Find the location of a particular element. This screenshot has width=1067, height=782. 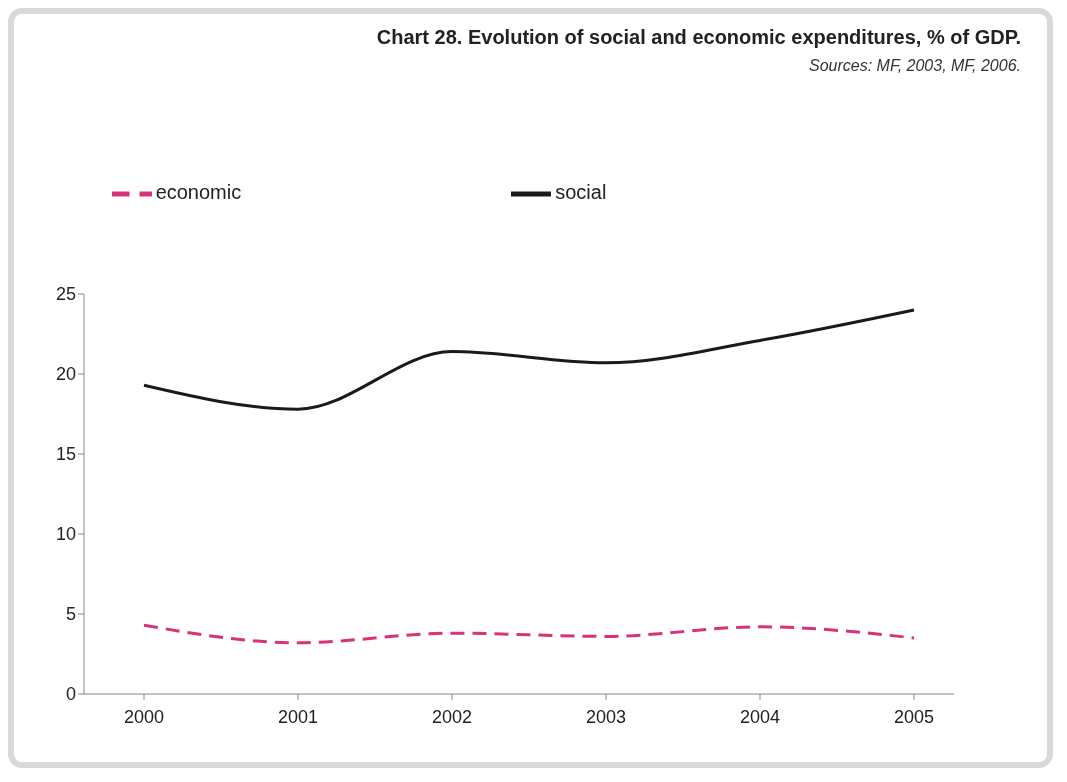

x-tick-label: 2002 is located at coordinates (452, 716).